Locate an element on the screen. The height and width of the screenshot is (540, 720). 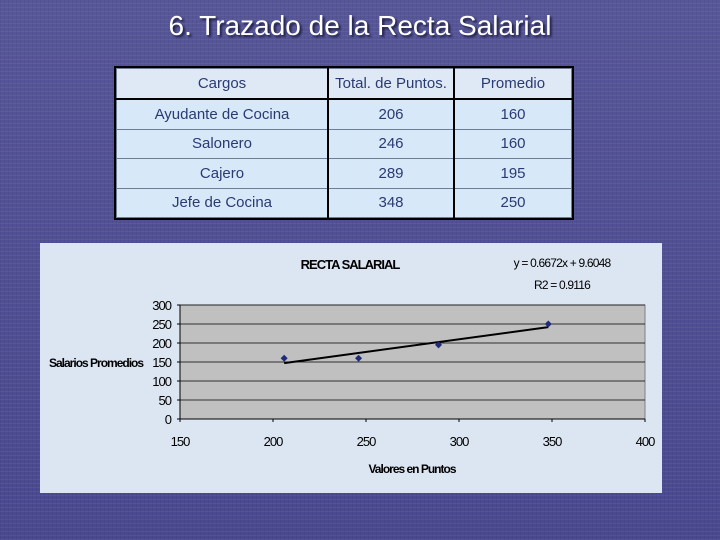
cell-puntos: 206 is located at coordinates (391, 114).